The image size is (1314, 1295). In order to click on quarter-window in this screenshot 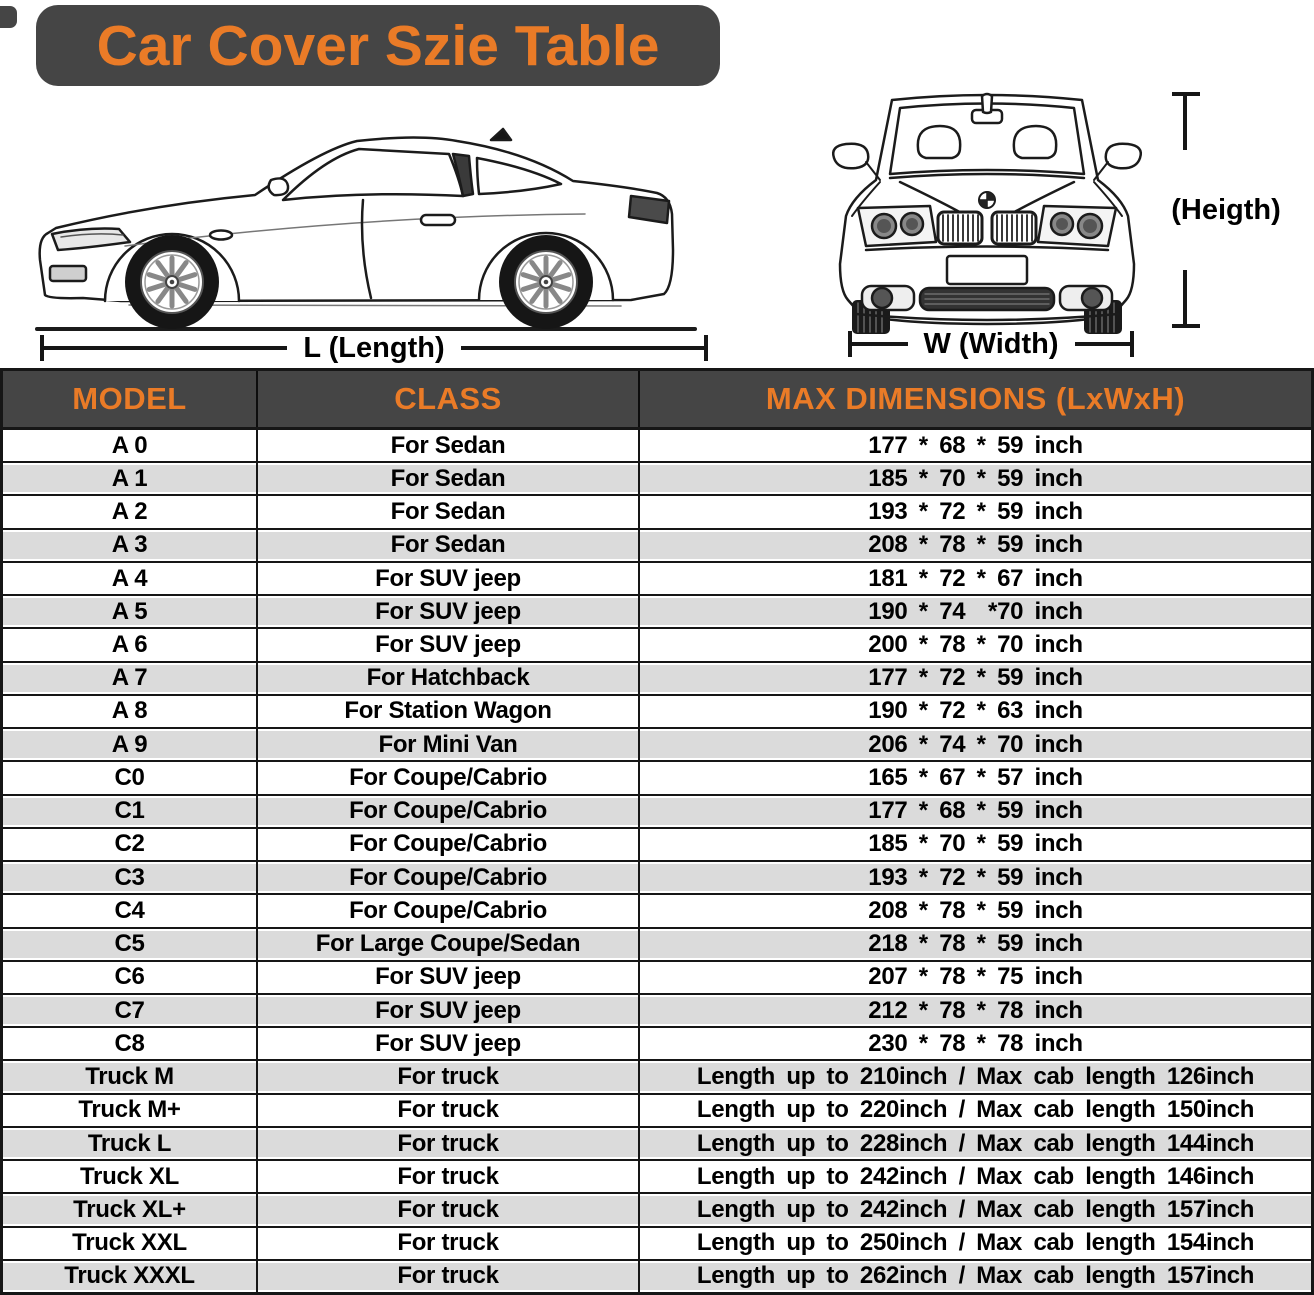, I will do `click(519, 176)`.